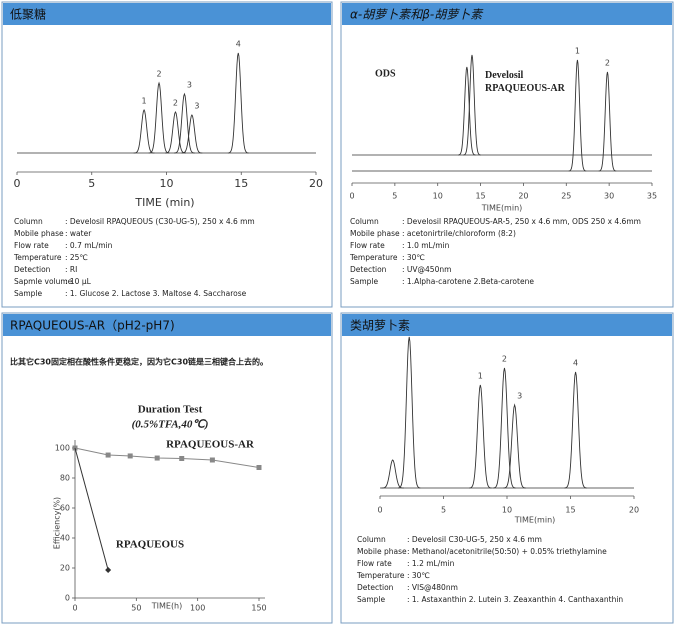  What do you see at coordinates (167, 606) in the screenshot?
I see `x-axis-label: TIME(h)` at bounding box center [167, 606].